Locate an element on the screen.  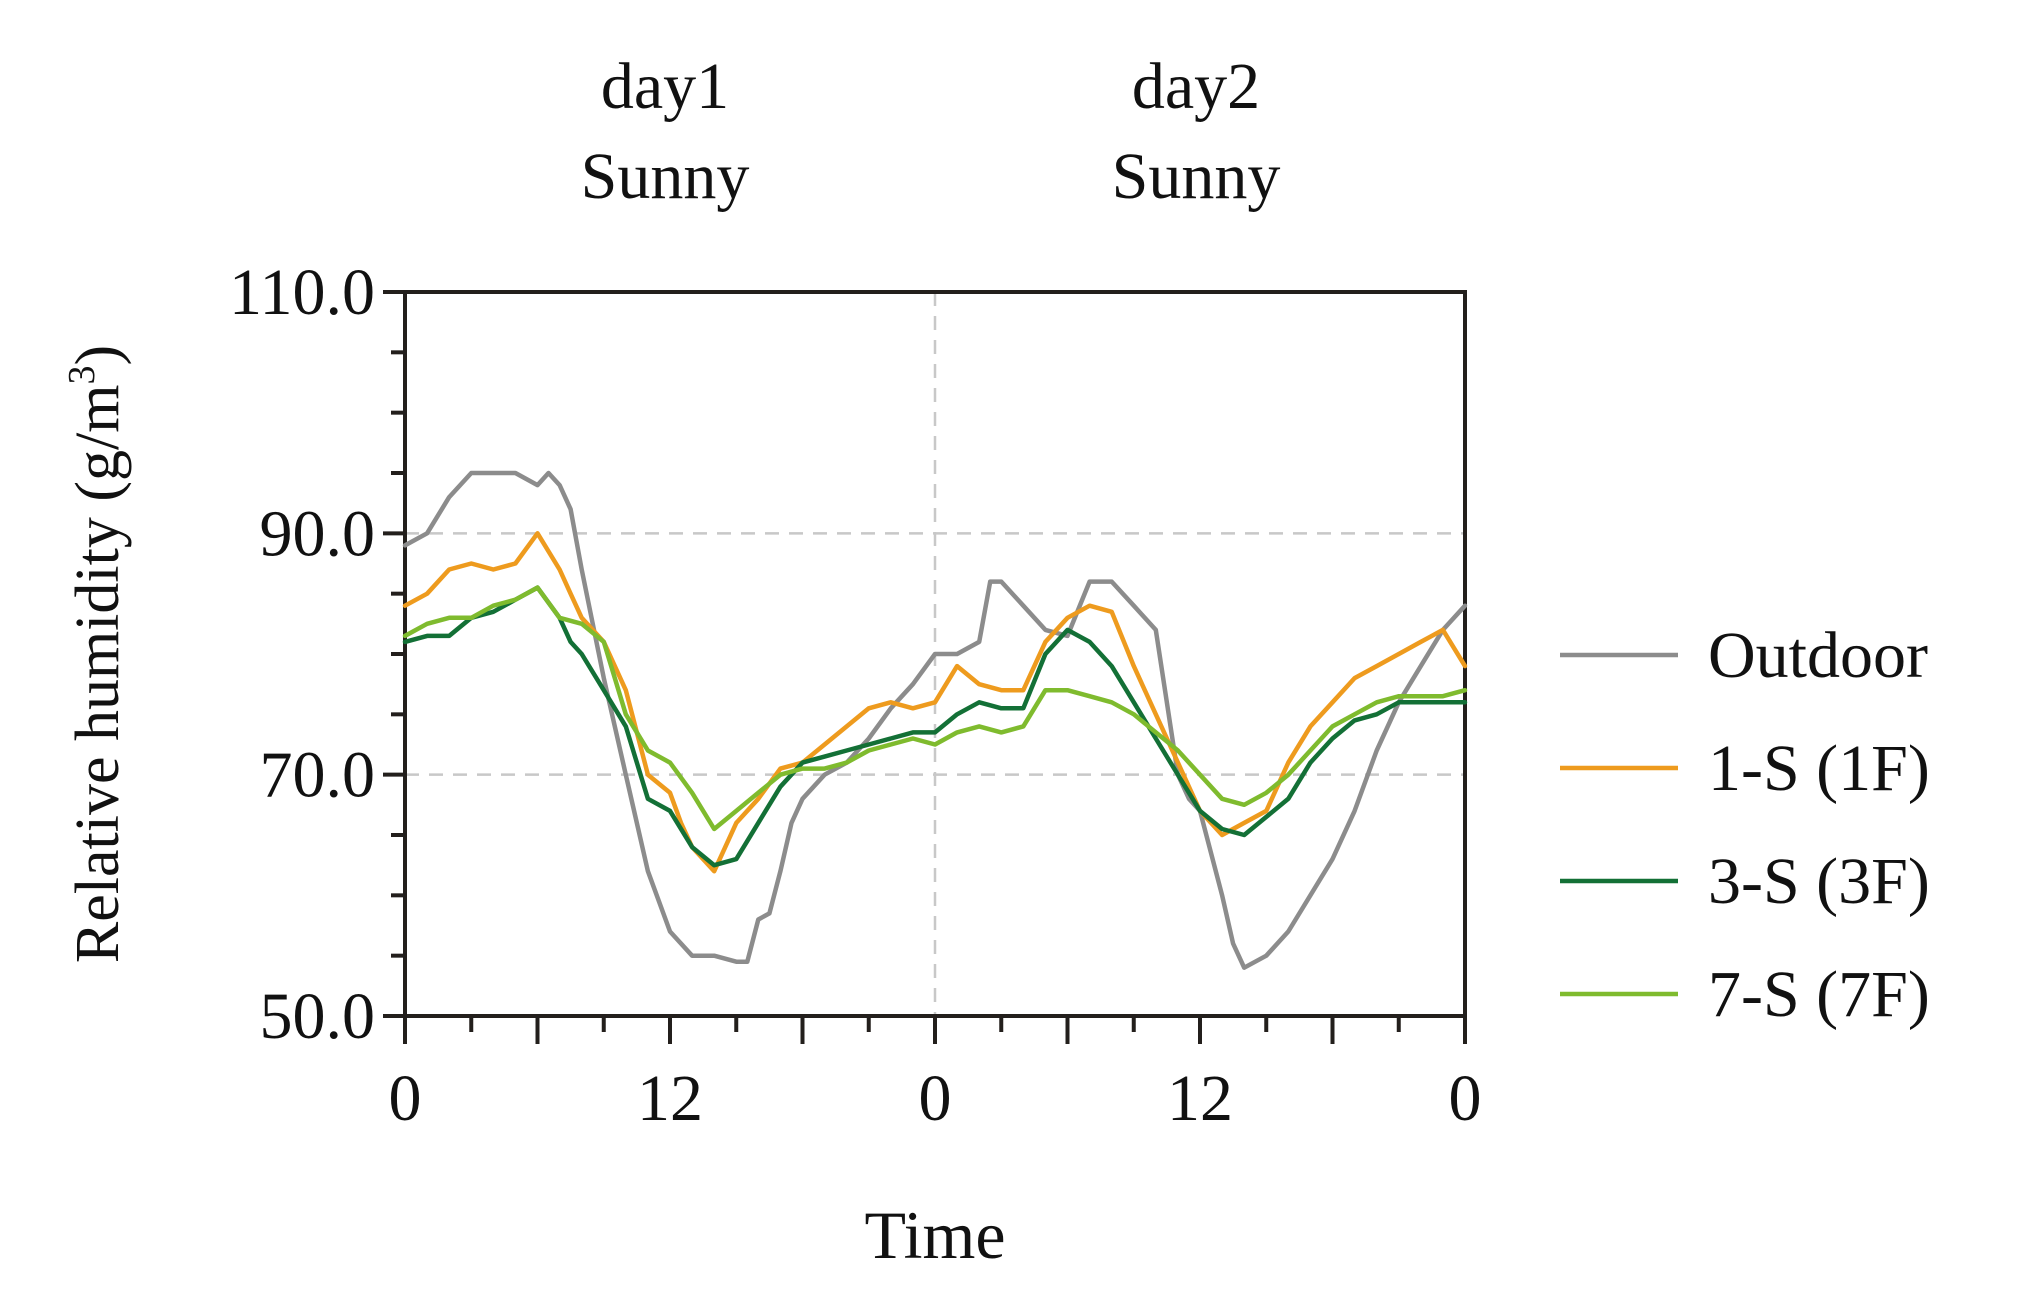
y-axis-label-superscript: 3 is located at coordinates (82, 375).